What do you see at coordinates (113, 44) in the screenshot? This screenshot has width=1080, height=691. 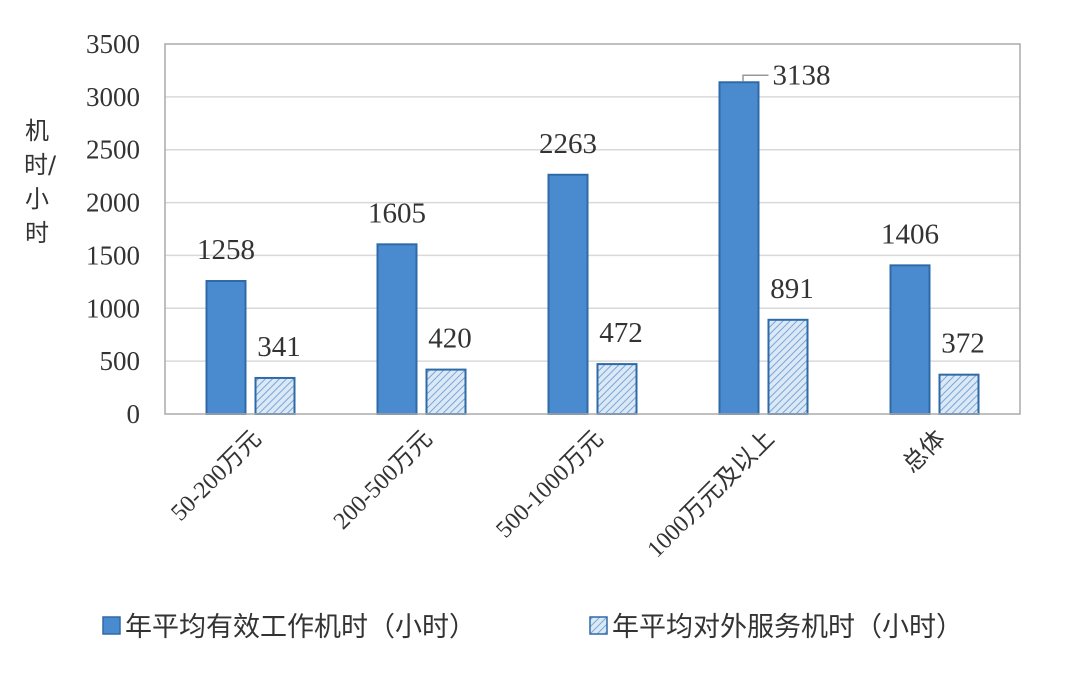 I see `y-tick-label: 3500` at bounding box center [113, 44].